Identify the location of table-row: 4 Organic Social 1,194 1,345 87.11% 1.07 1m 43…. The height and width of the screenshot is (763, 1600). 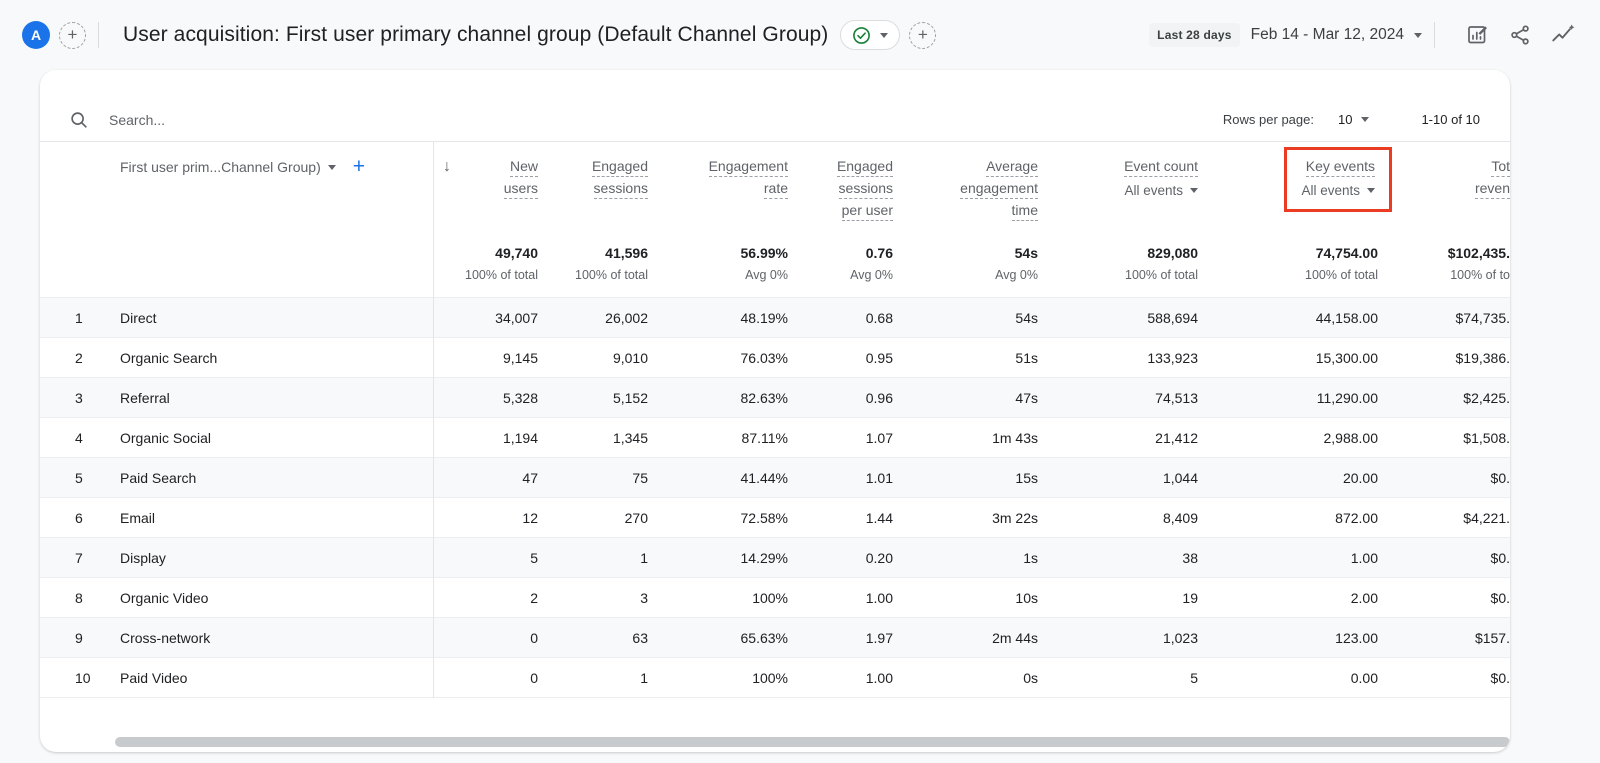
(775, 437).